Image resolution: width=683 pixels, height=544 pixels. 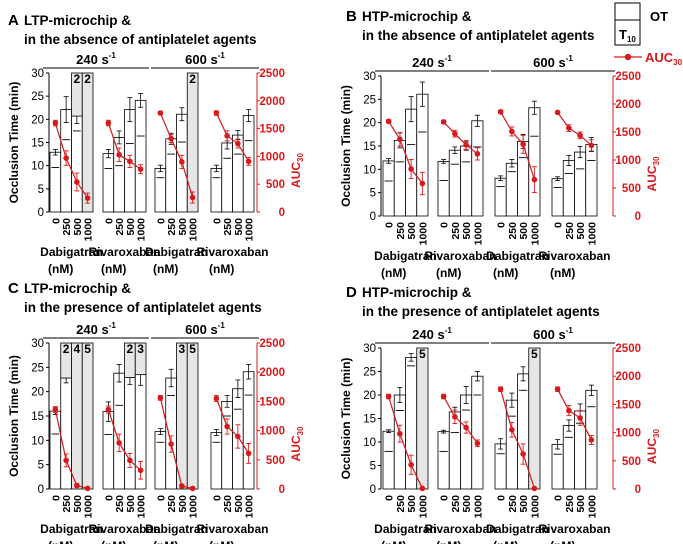 What do you see at coordinates (205, 329) in the screenshot?
I see `shear-group-label: 600 s-1` at bounding box center [205, 329].